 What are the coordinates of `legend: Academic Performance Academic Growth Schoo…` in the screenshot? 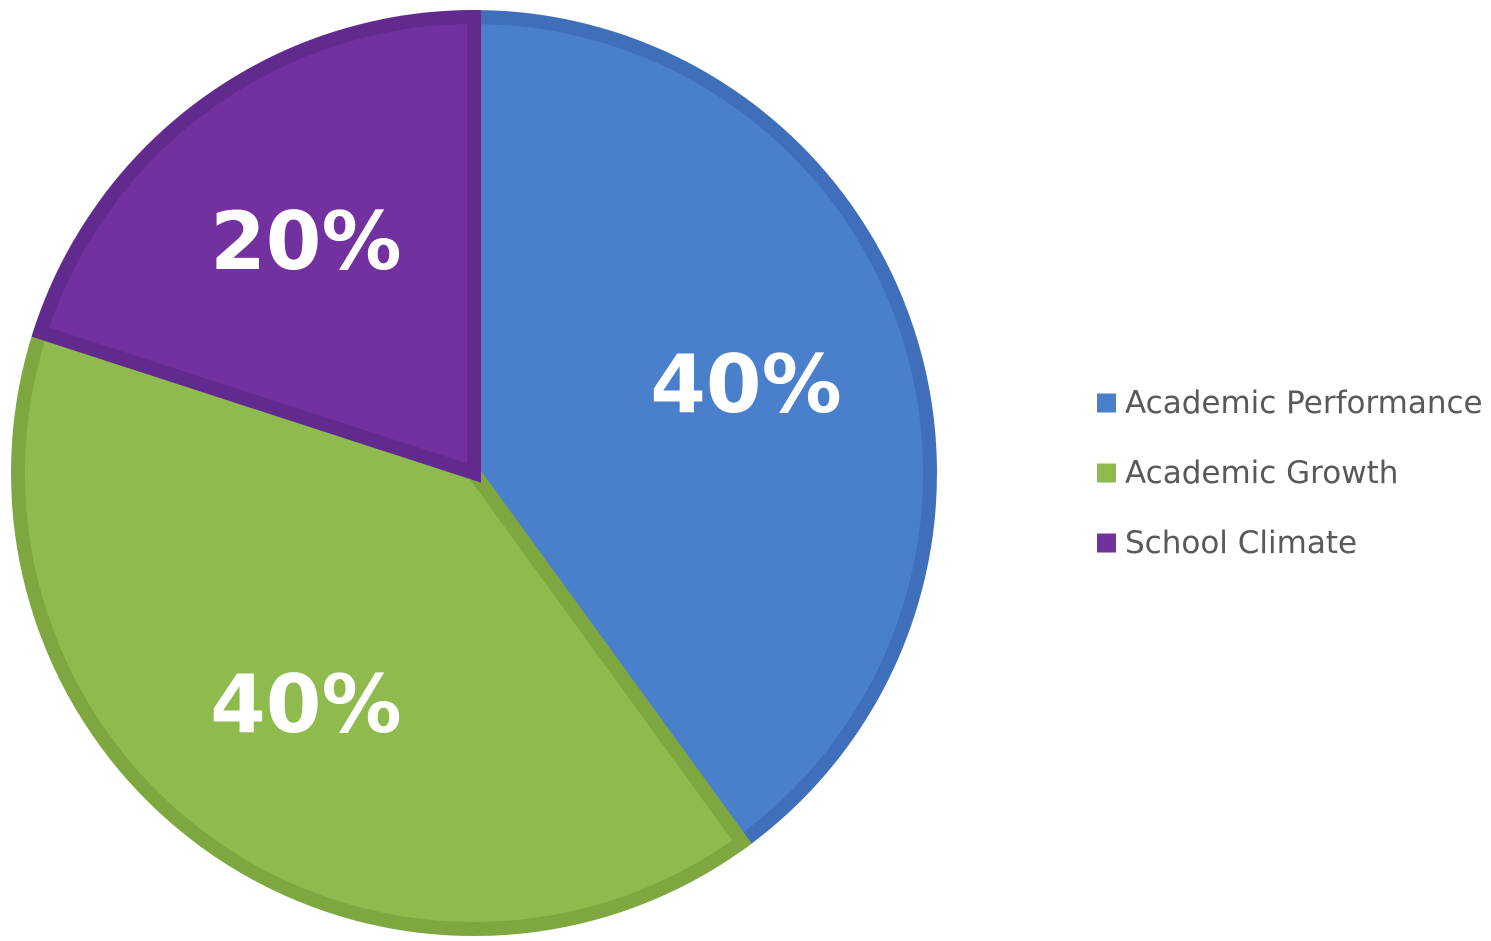 It's located at (1290, 473).